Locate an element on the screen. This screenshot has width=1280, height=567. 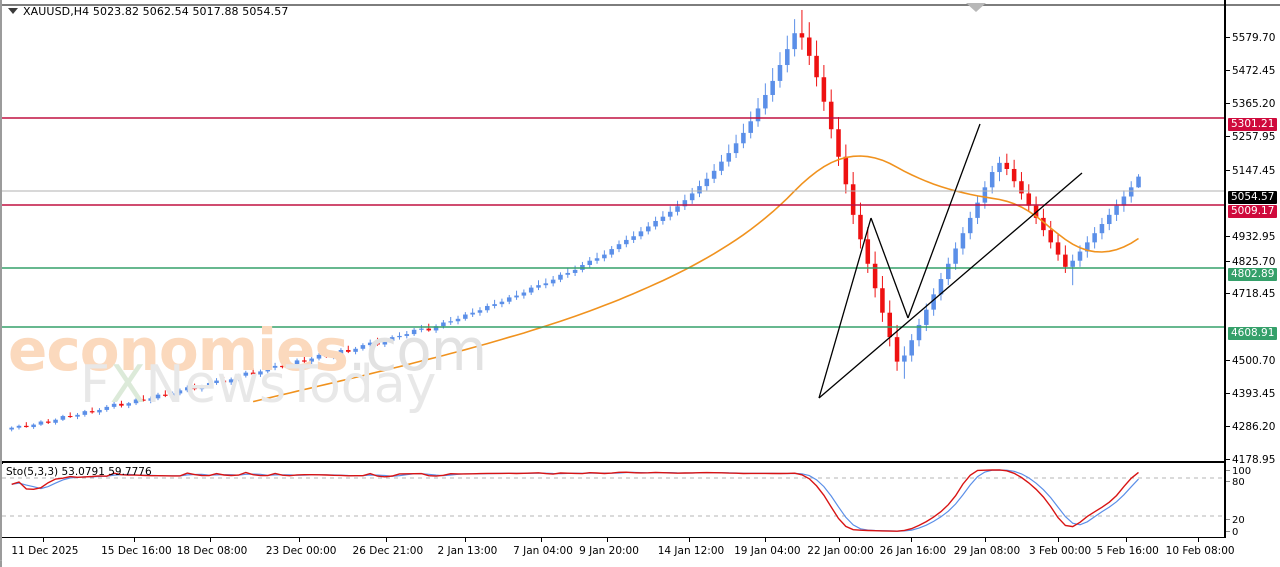
price-tick: 5579.70 is located at coordinates (1252, 38).